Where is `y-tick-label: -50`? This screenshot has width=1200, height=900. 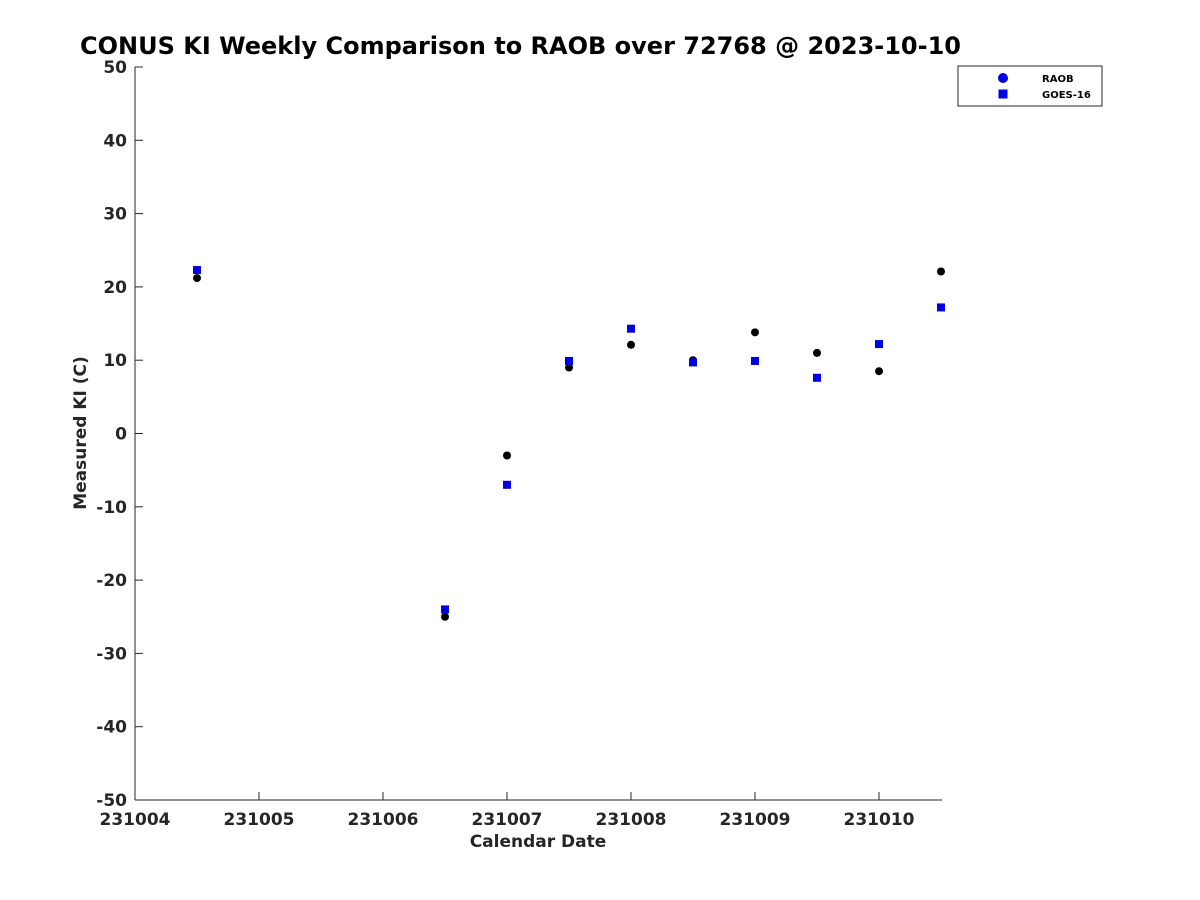 y-tick-label: -50 is located at coordinates (111, 801).